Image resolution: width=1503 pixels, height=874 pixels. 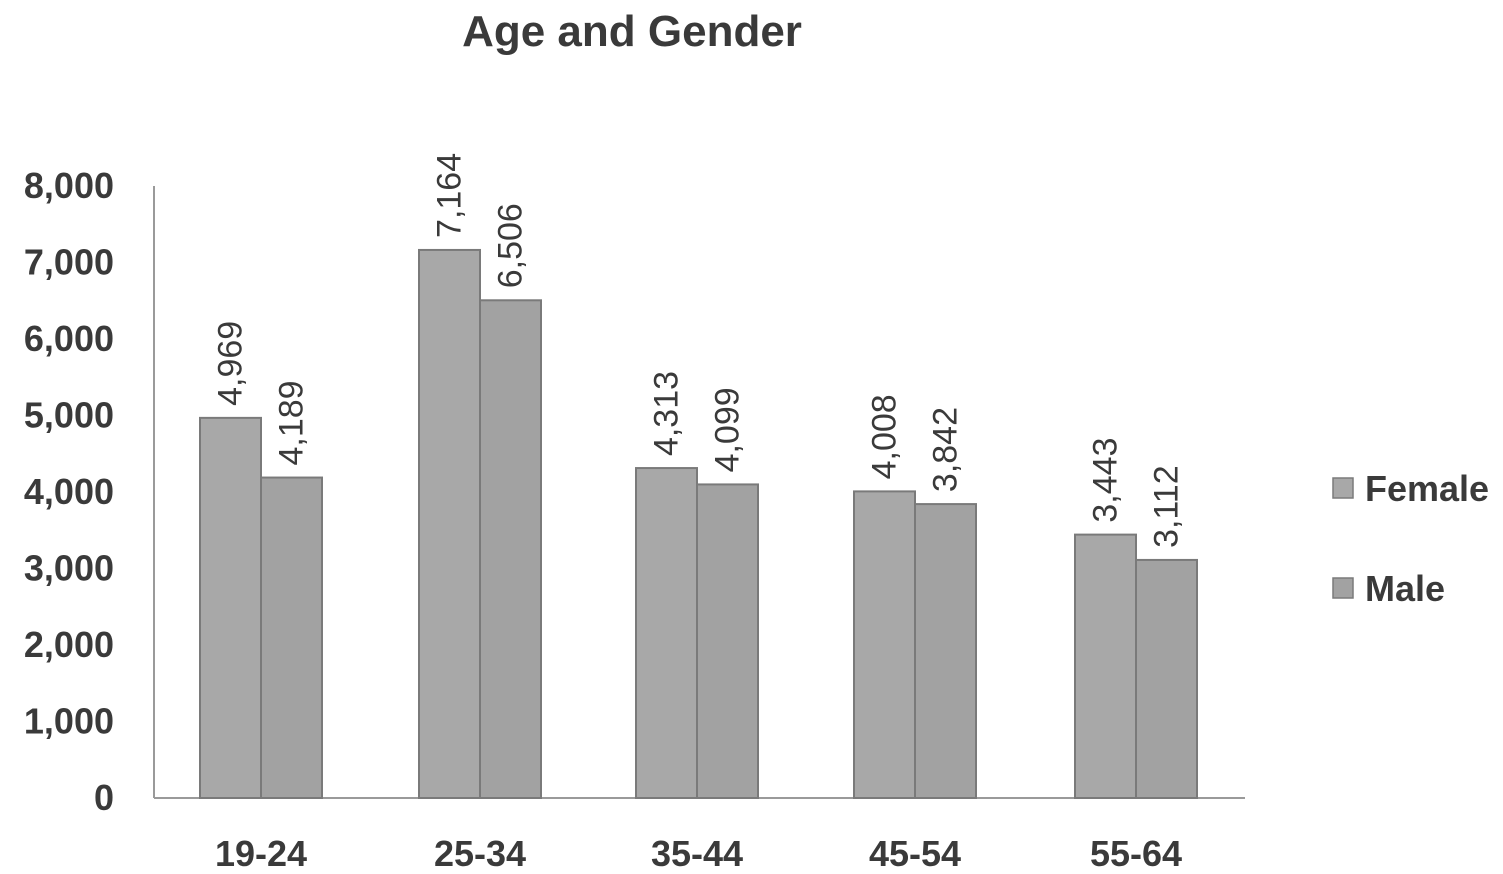 What do you see at coordinates (632, 31) in the screenshot?
I see `chart-title: Age and Gender` at bounding box center [632, 31].